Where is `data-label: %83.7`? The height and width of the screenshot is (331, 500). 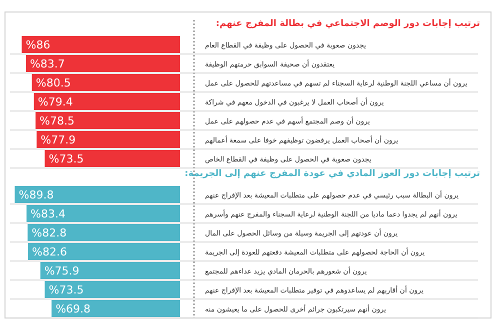
data-label: %83.7 is located at coordinates (47, 64).